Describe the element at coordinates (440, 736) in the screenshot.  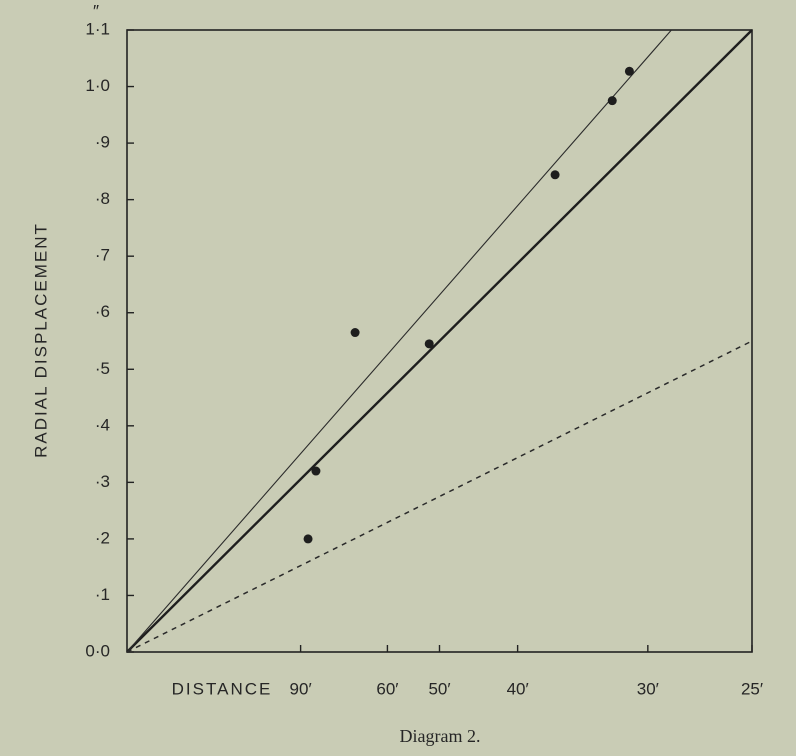
I see `chart-title: Diagram 2.` at that location.